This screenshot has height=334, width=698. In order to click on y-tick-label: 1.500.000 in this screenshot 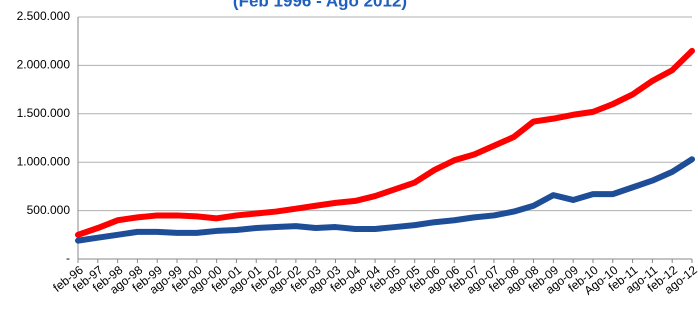, I will do `click(44, 113)`.